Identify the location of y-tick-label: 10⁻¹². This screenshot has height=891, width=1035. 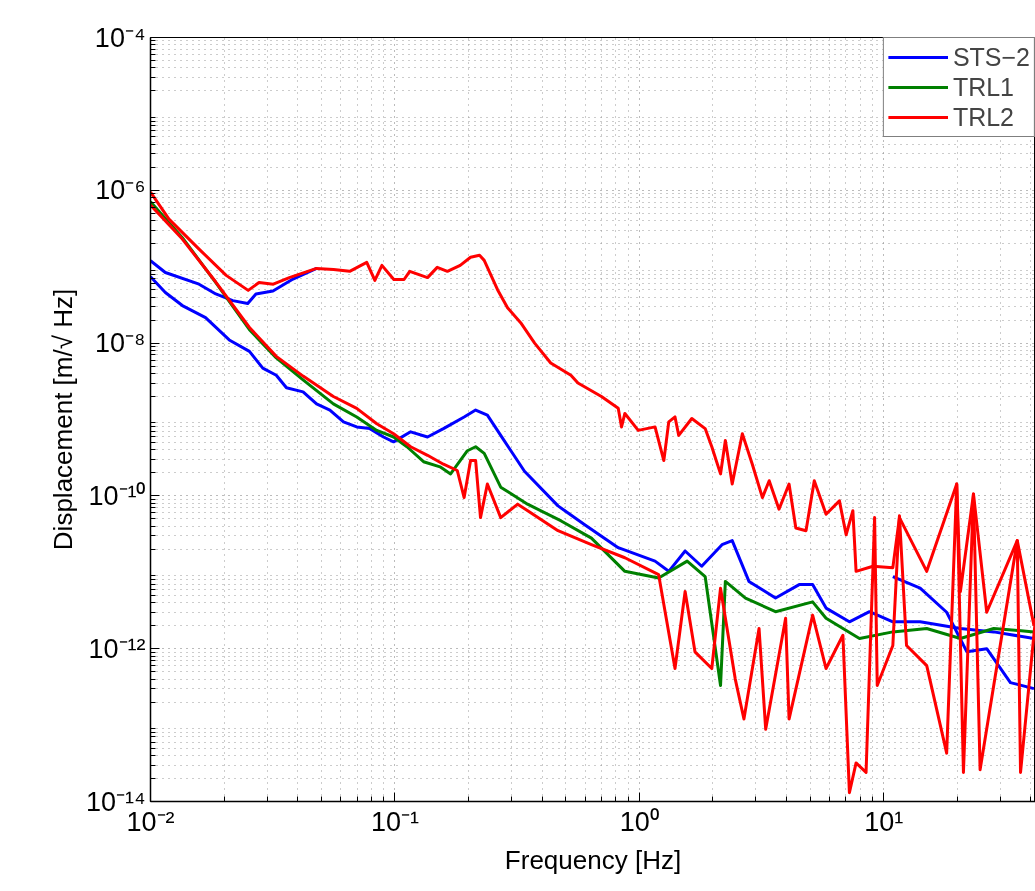
(117, 648).